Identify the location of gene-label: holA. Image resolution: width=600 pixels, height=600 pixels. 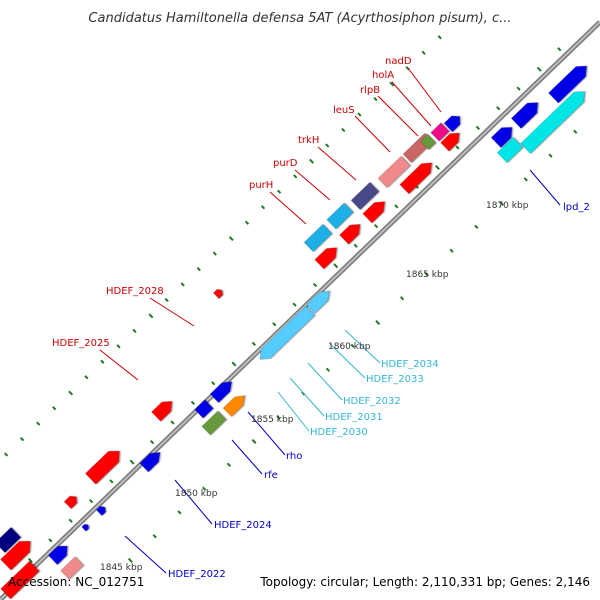
(383, 75).